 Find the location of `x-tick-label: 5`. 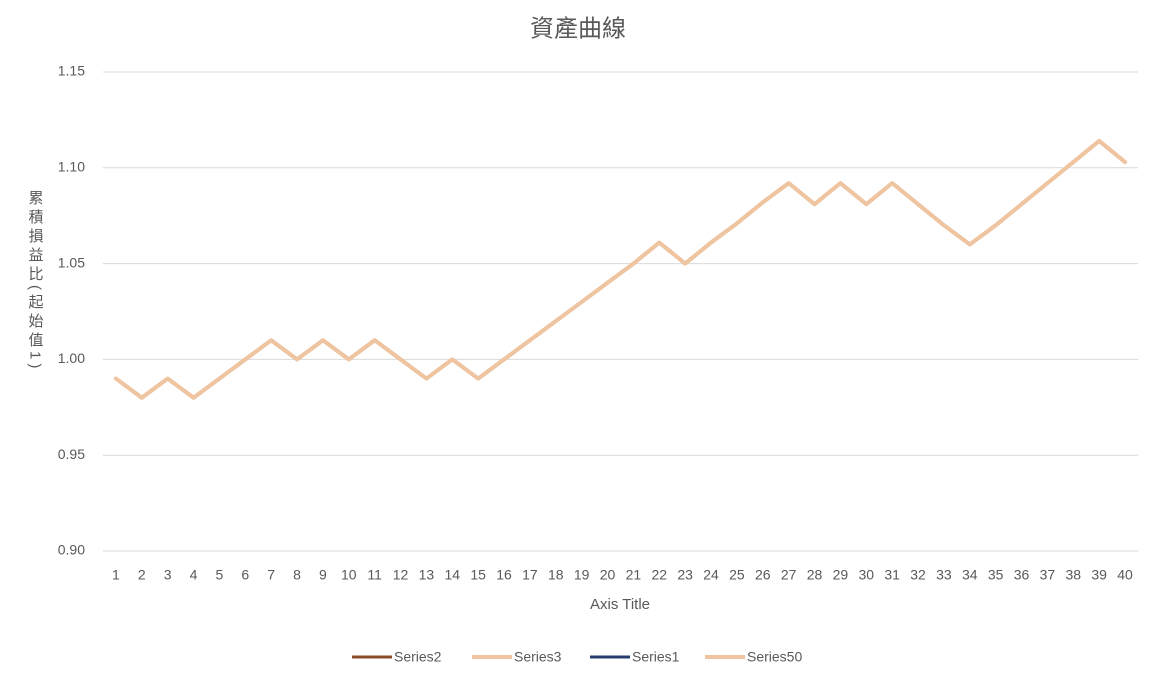

x-tick-label: 5 is located at coordinates (220, 575).